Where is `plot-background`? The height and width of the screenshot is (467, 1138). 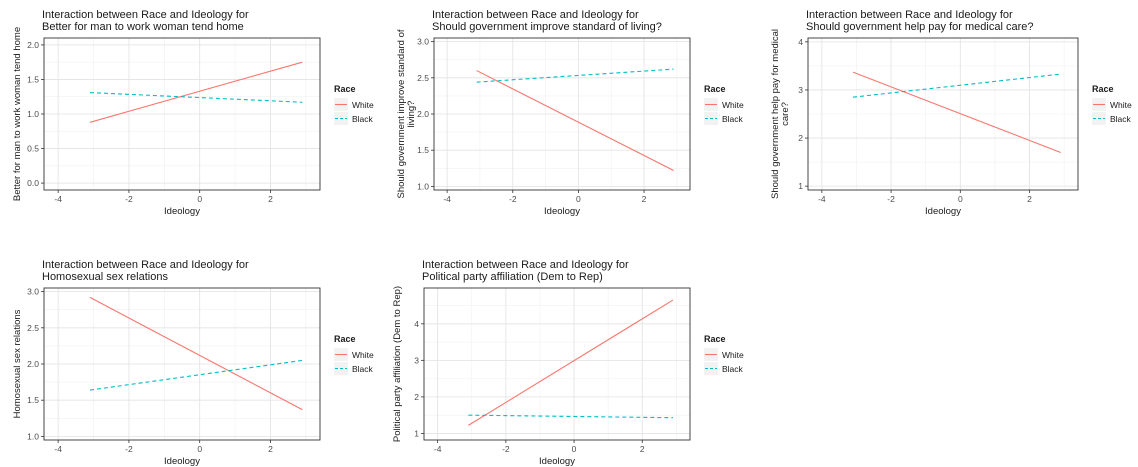
plot-background is located at coordinates (557, 364).